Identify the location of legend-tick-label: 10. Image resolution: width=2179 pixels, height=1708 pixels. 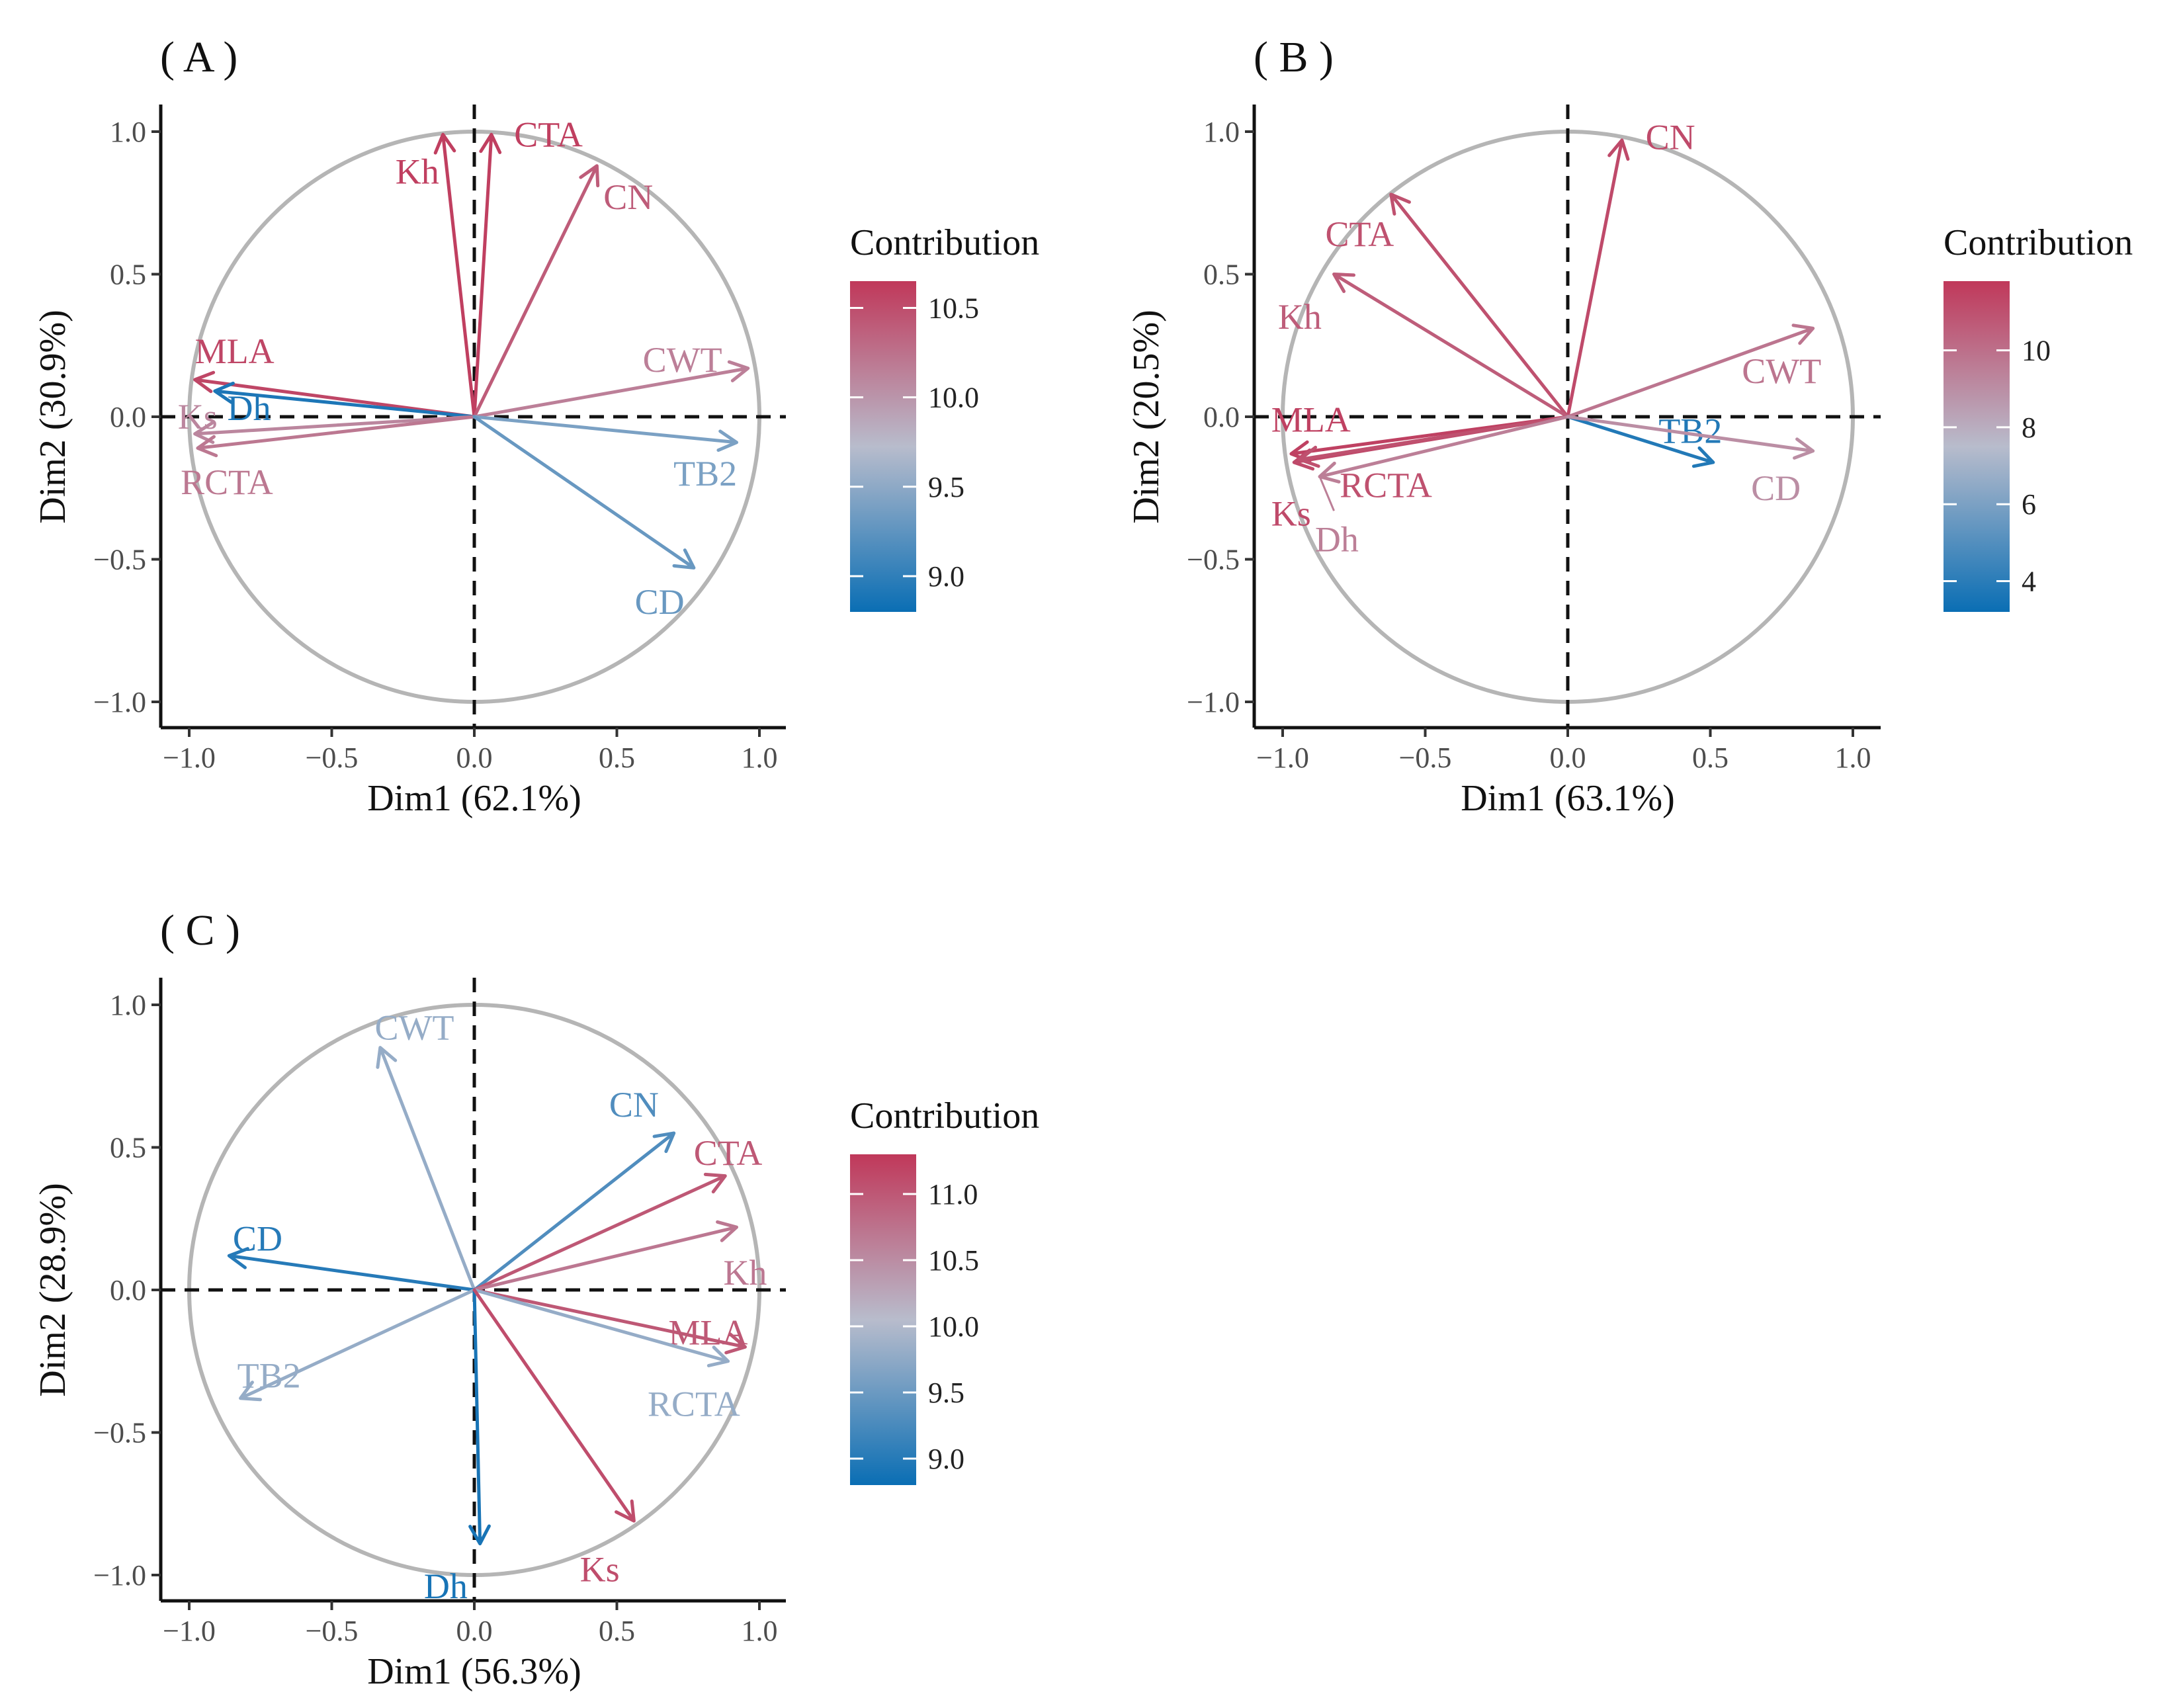
(2037, 351).